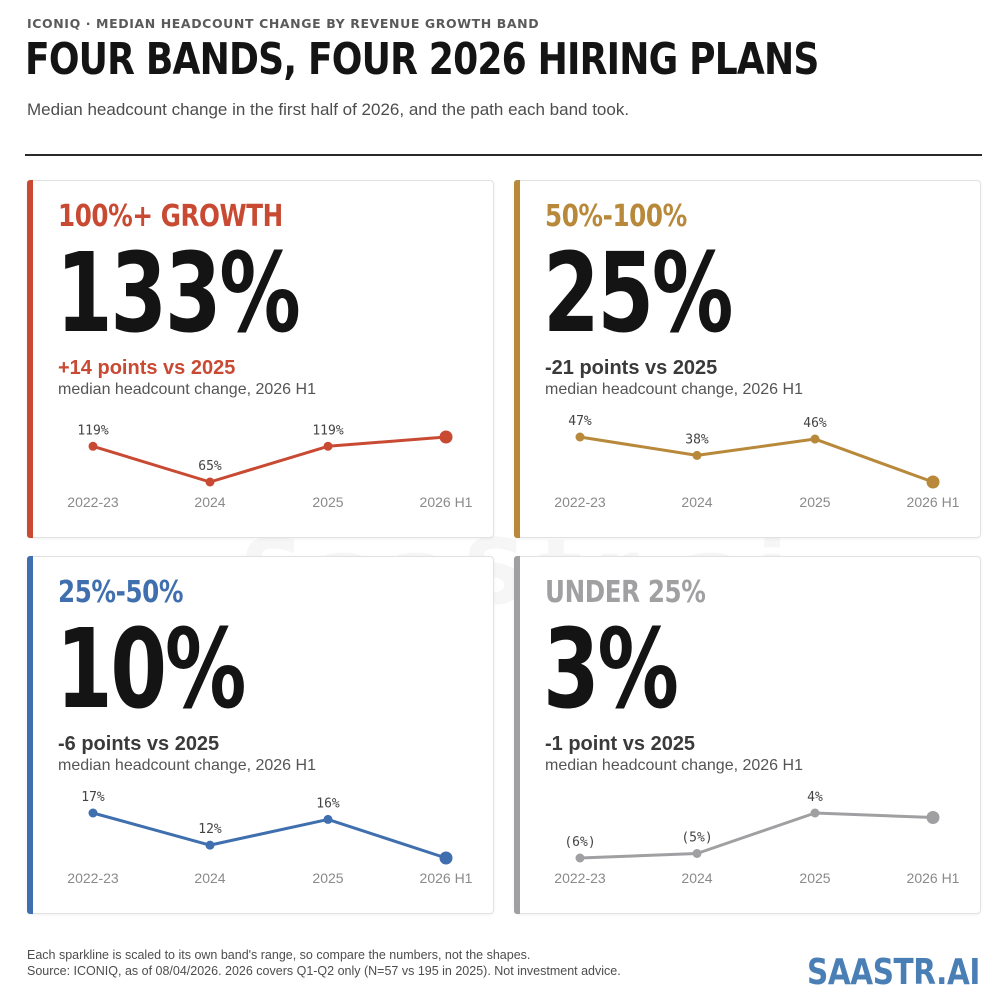 This screenshot has width=996, height=1000. I want to click on delta-text: +14 points vs 2025, so click(147, 368).